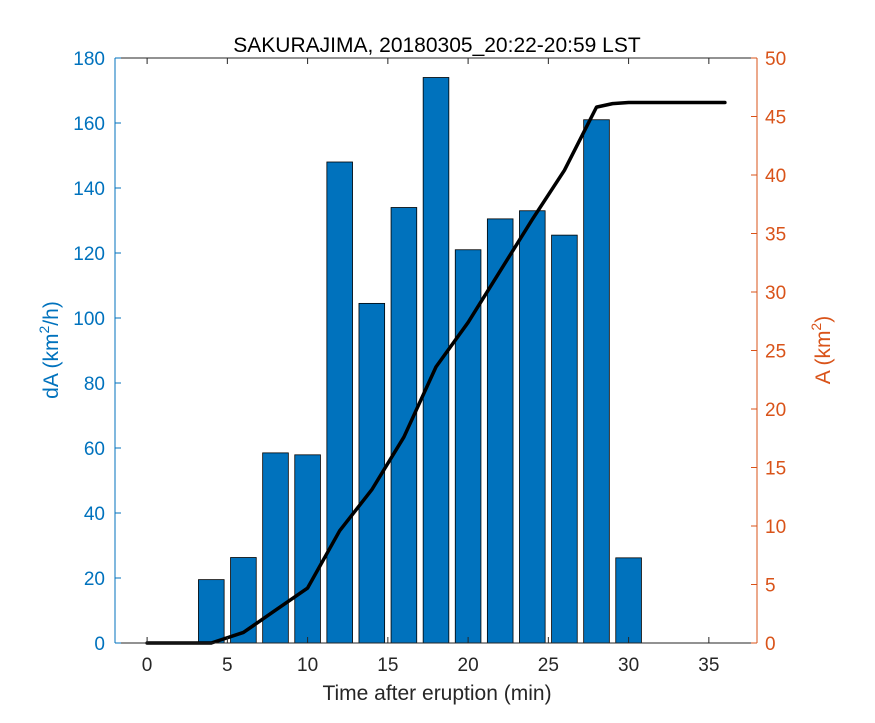 The width and height of the screenshot is (875, 723). I want to click on right-y-tick-label: 30, so click(775, 293).